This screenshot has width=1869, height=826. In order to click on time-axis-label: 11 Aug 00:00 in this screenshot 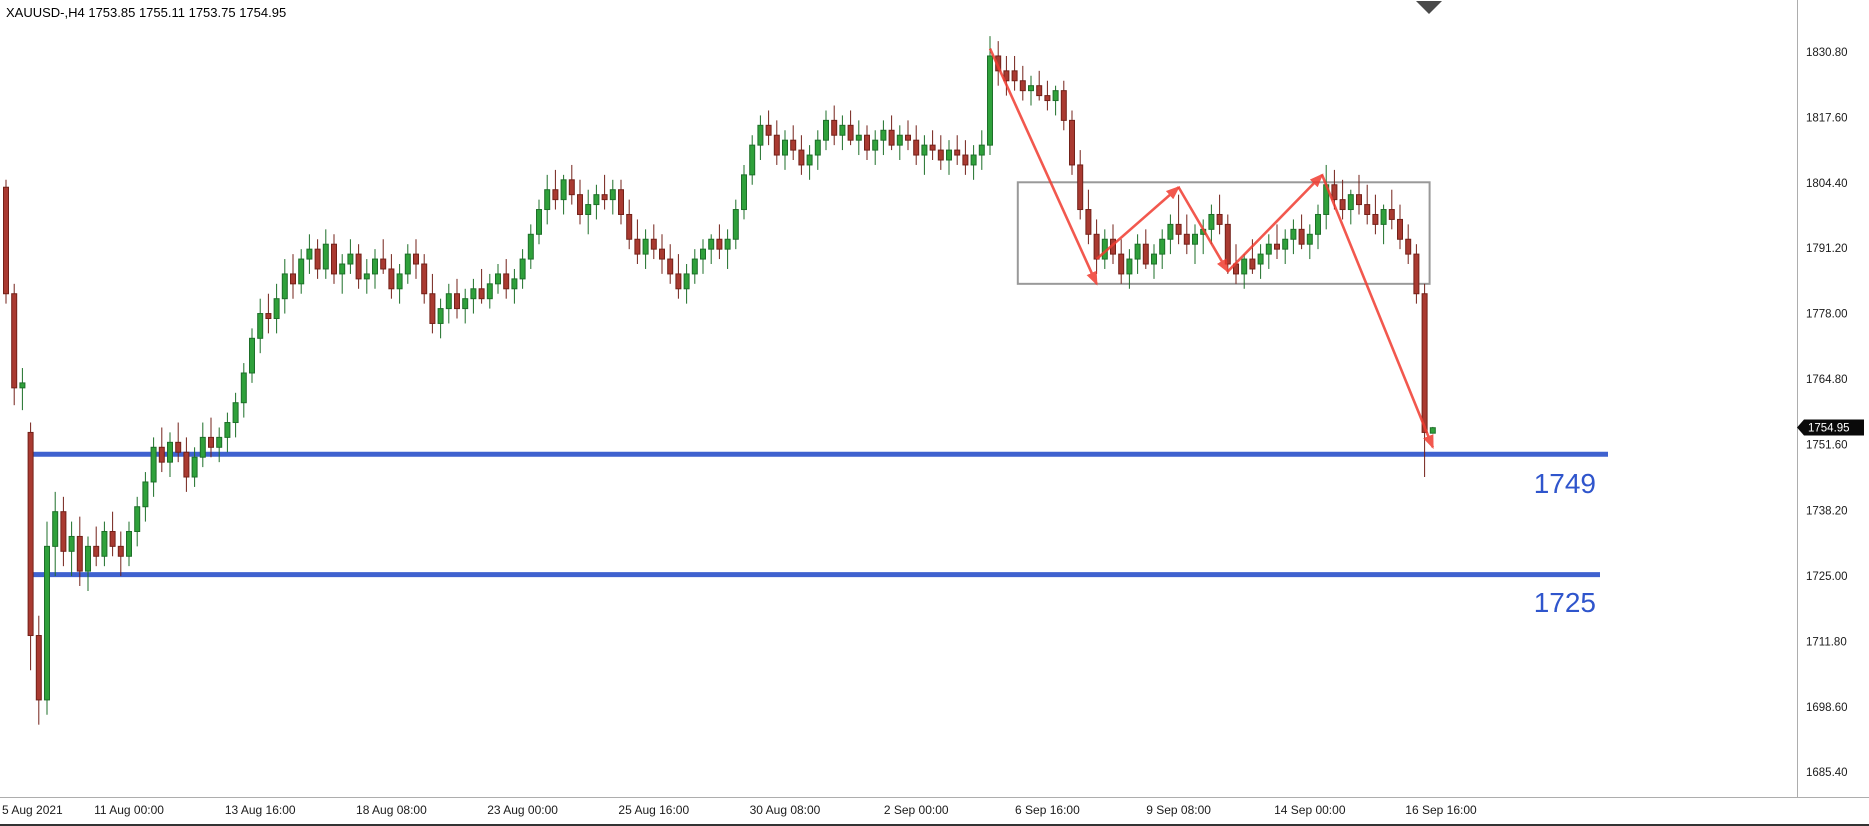, I will do `click(129, 810)`.